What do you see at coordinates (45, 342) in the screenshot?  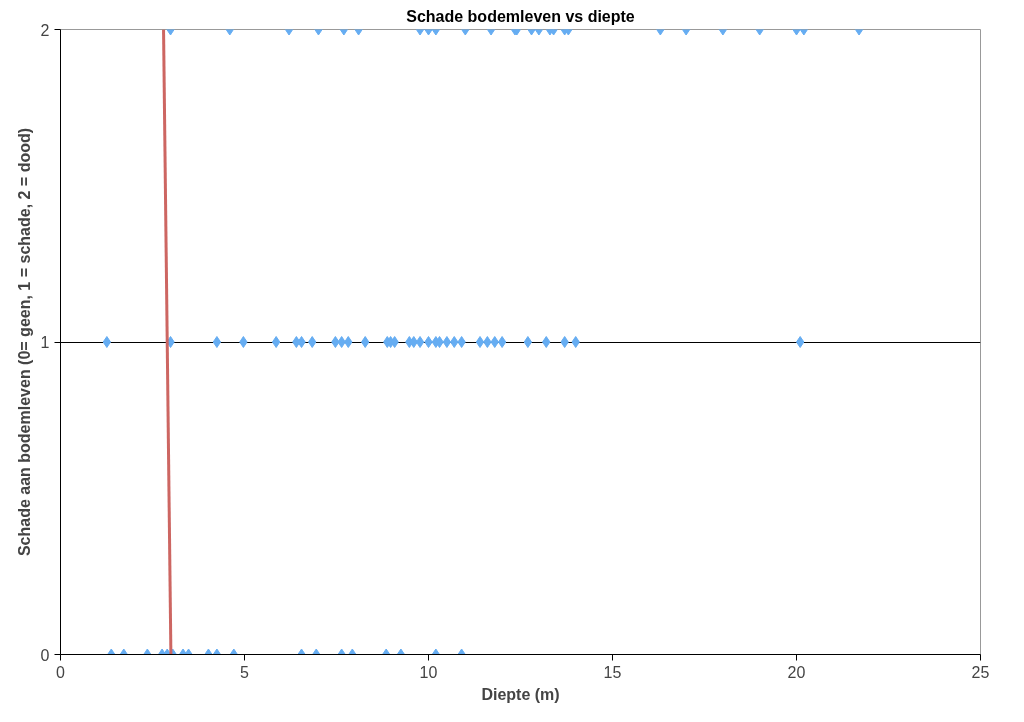 I see `y-tick-label: 1` at bounding box center [45, 342].